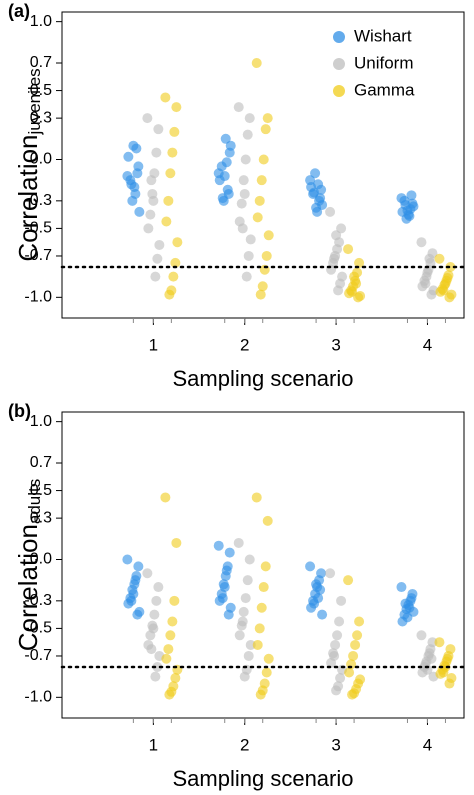  I want to click on x-tick-label: 1, so click(153, 344).